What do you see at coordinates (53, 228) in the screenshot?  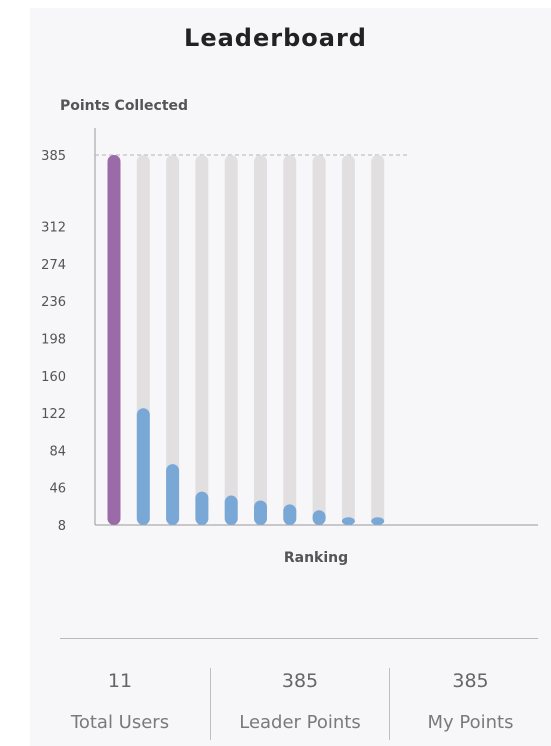 I see `y-tick-label: 312` at bounding box center [53, 228].